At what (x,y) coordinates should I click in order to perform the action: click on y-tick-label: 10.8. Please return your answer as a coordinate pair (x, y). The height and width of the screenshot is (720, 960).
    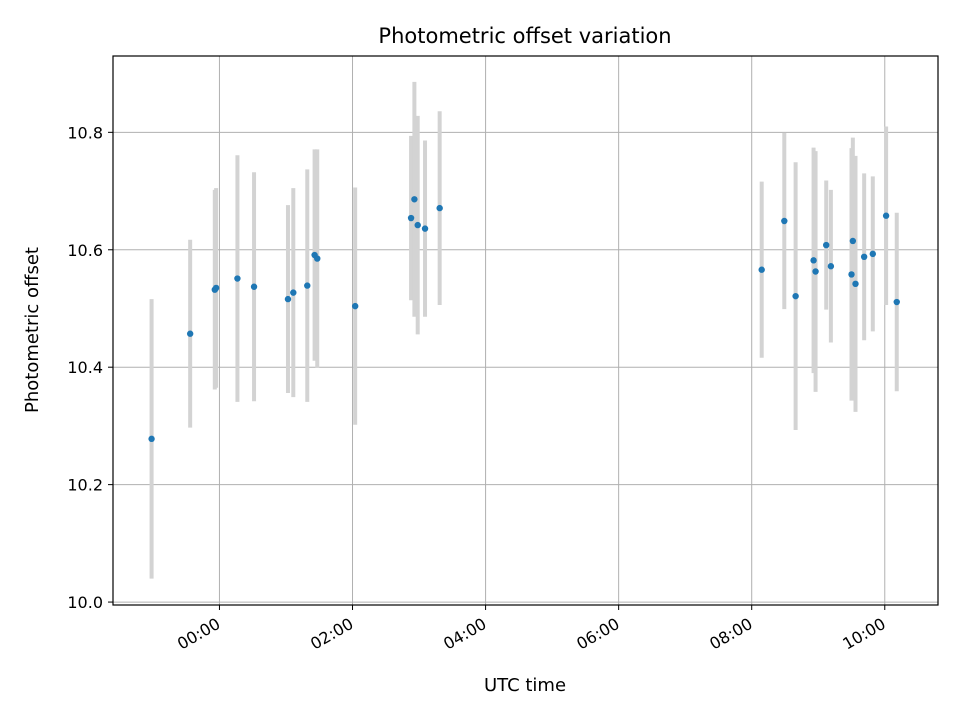
    Looking at the image, I should click on (85, 132).